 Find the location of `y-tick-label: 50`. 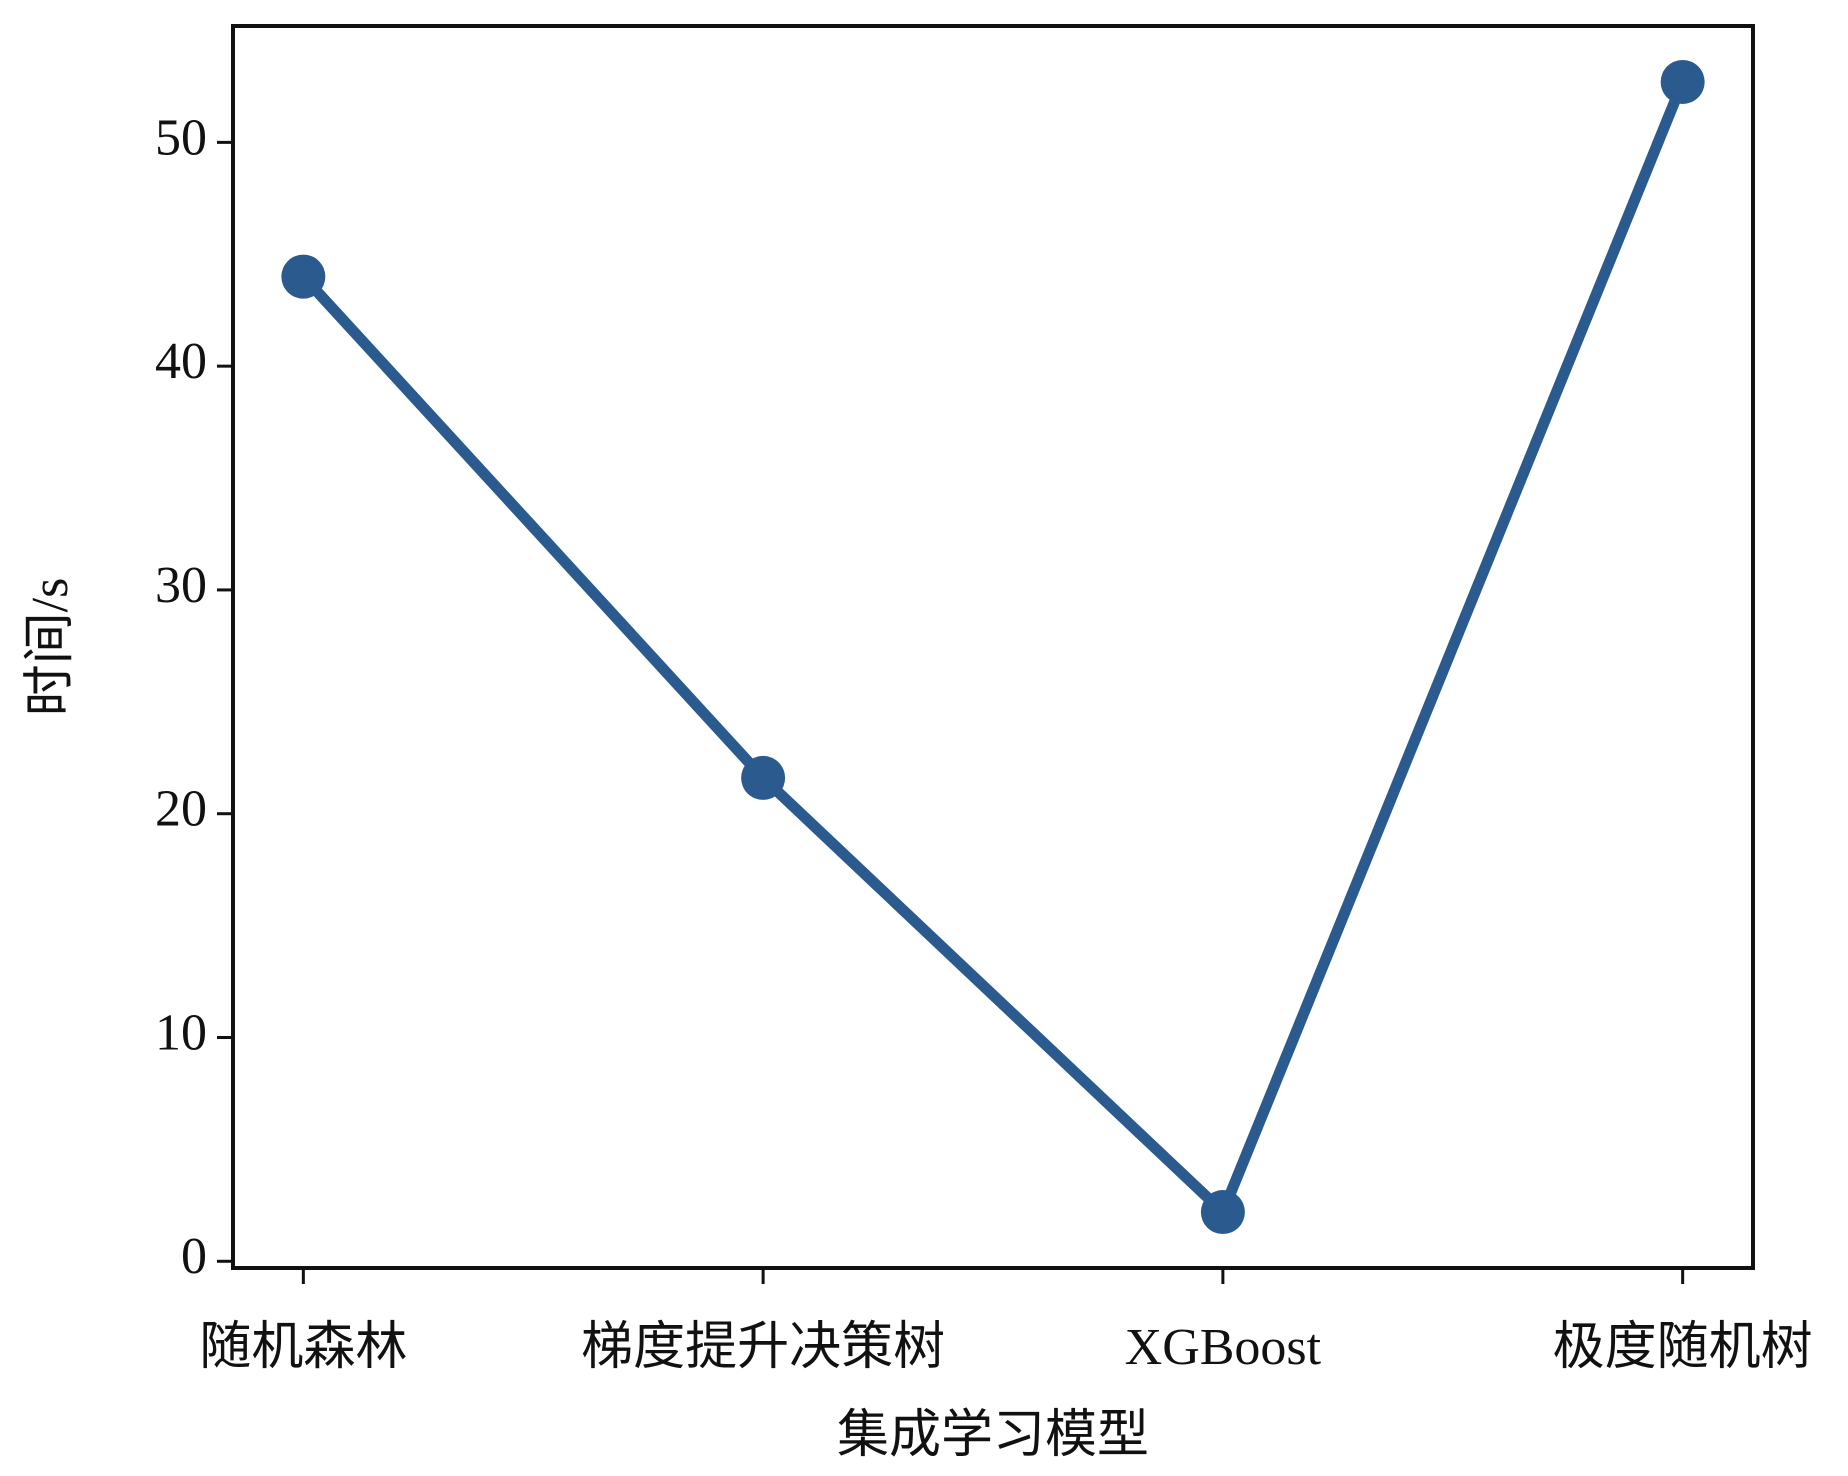

y-tick-label: 50 is located at coordinates (181, 137).